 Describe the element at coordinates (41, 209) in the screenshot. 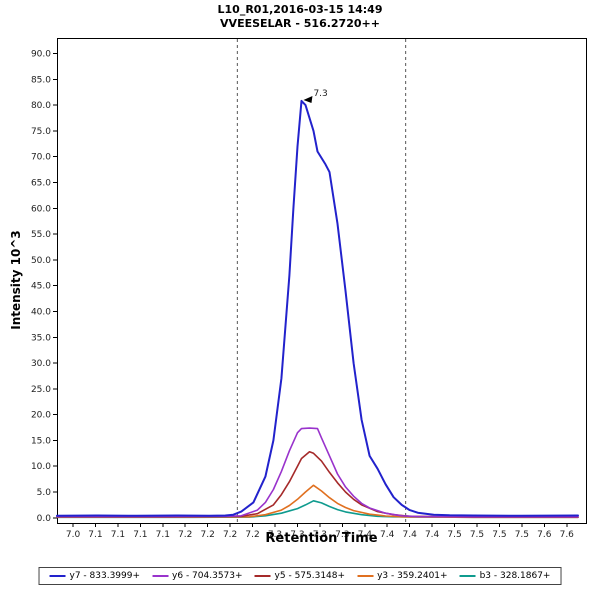

I see `y-tick-label: 60.0` at that location.